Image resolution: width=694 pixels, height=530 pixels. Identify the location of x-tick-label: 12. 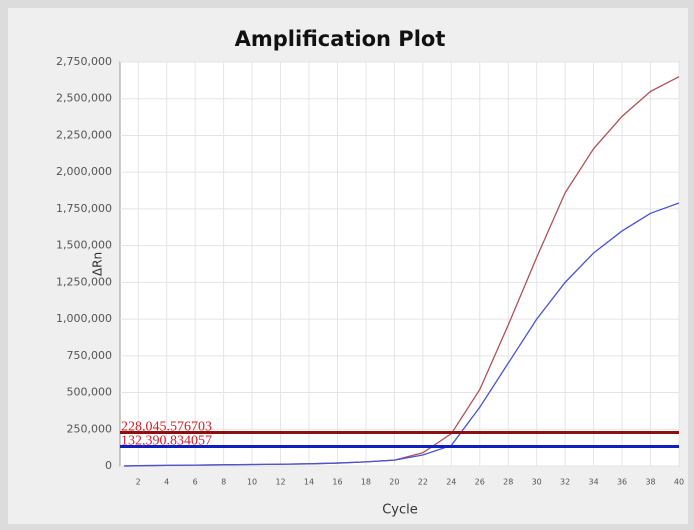
(280, 482).